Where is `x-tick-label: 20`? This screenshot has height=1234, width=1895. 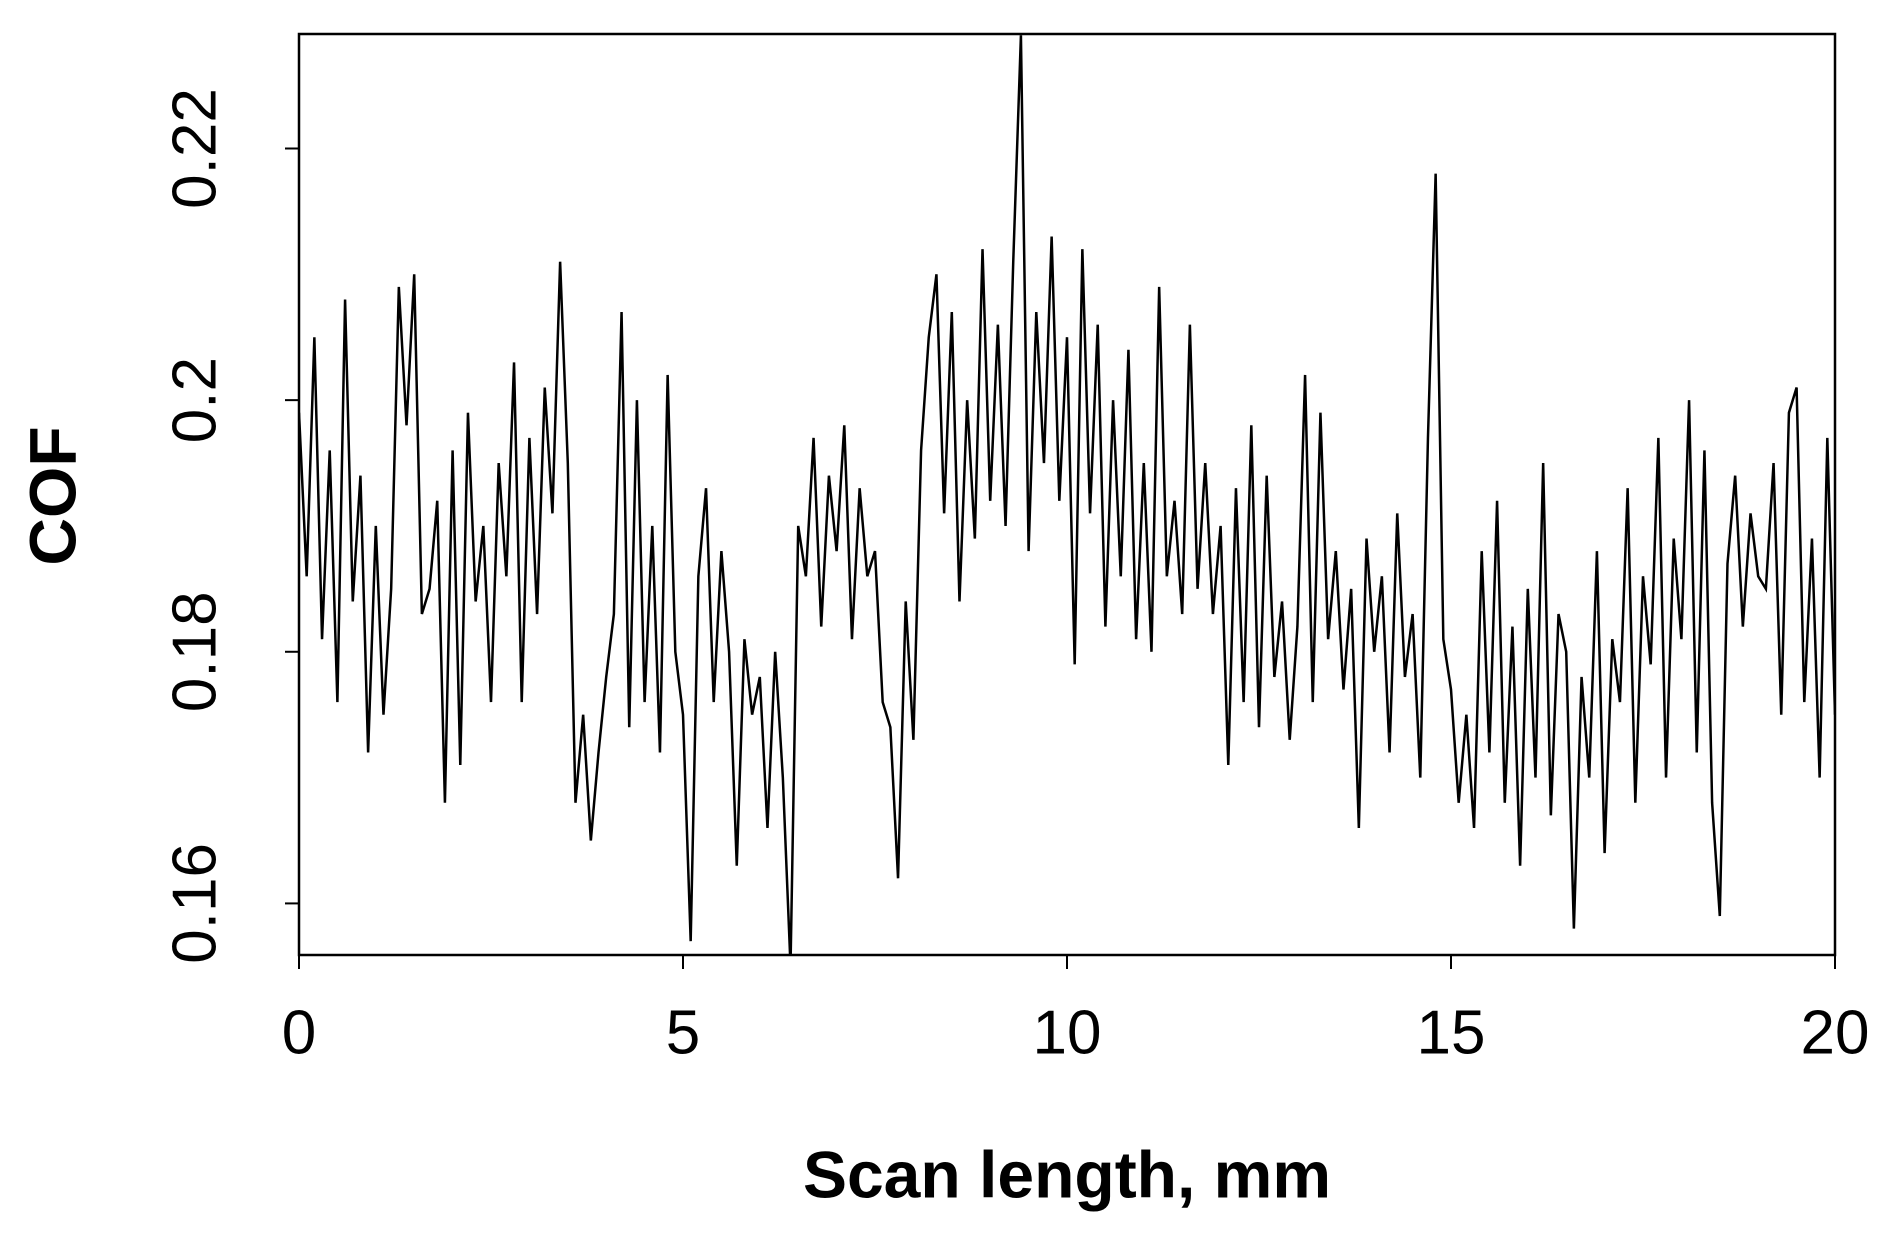
x-tick-label: 20 is located at coordinates (1835, 1032).